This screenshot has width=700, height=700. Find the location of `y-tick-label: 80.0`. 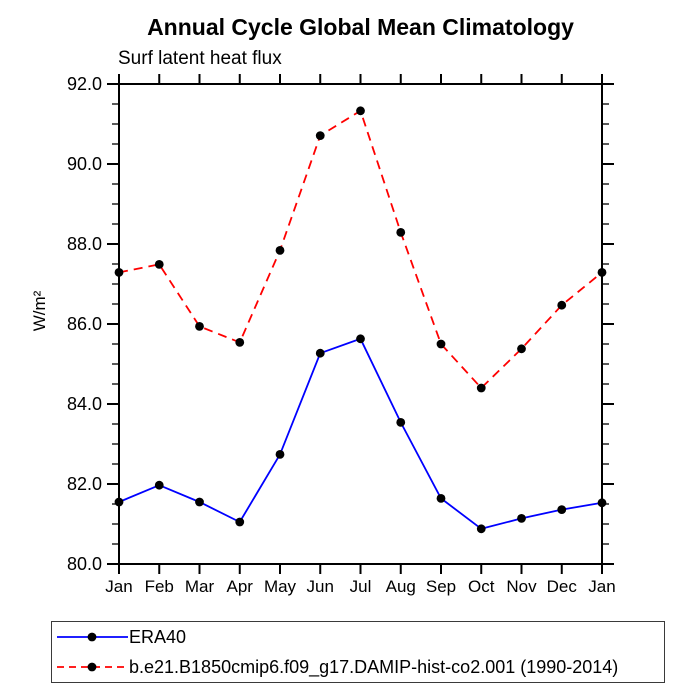

y-tick-label: 80.0 is located at coordinates (84, 564).